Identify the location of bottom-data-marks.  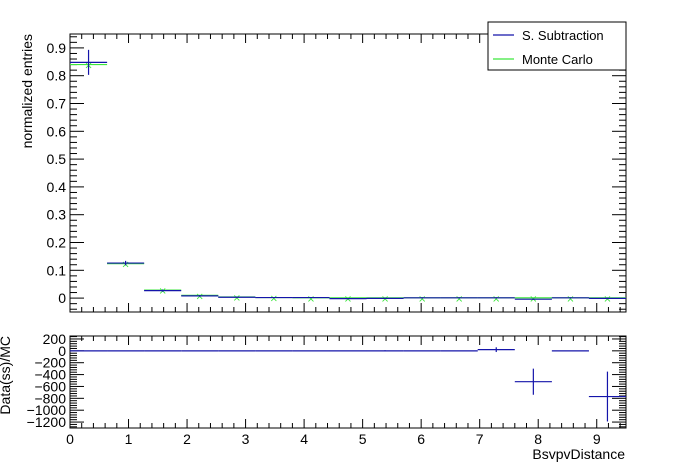
(348, 384).